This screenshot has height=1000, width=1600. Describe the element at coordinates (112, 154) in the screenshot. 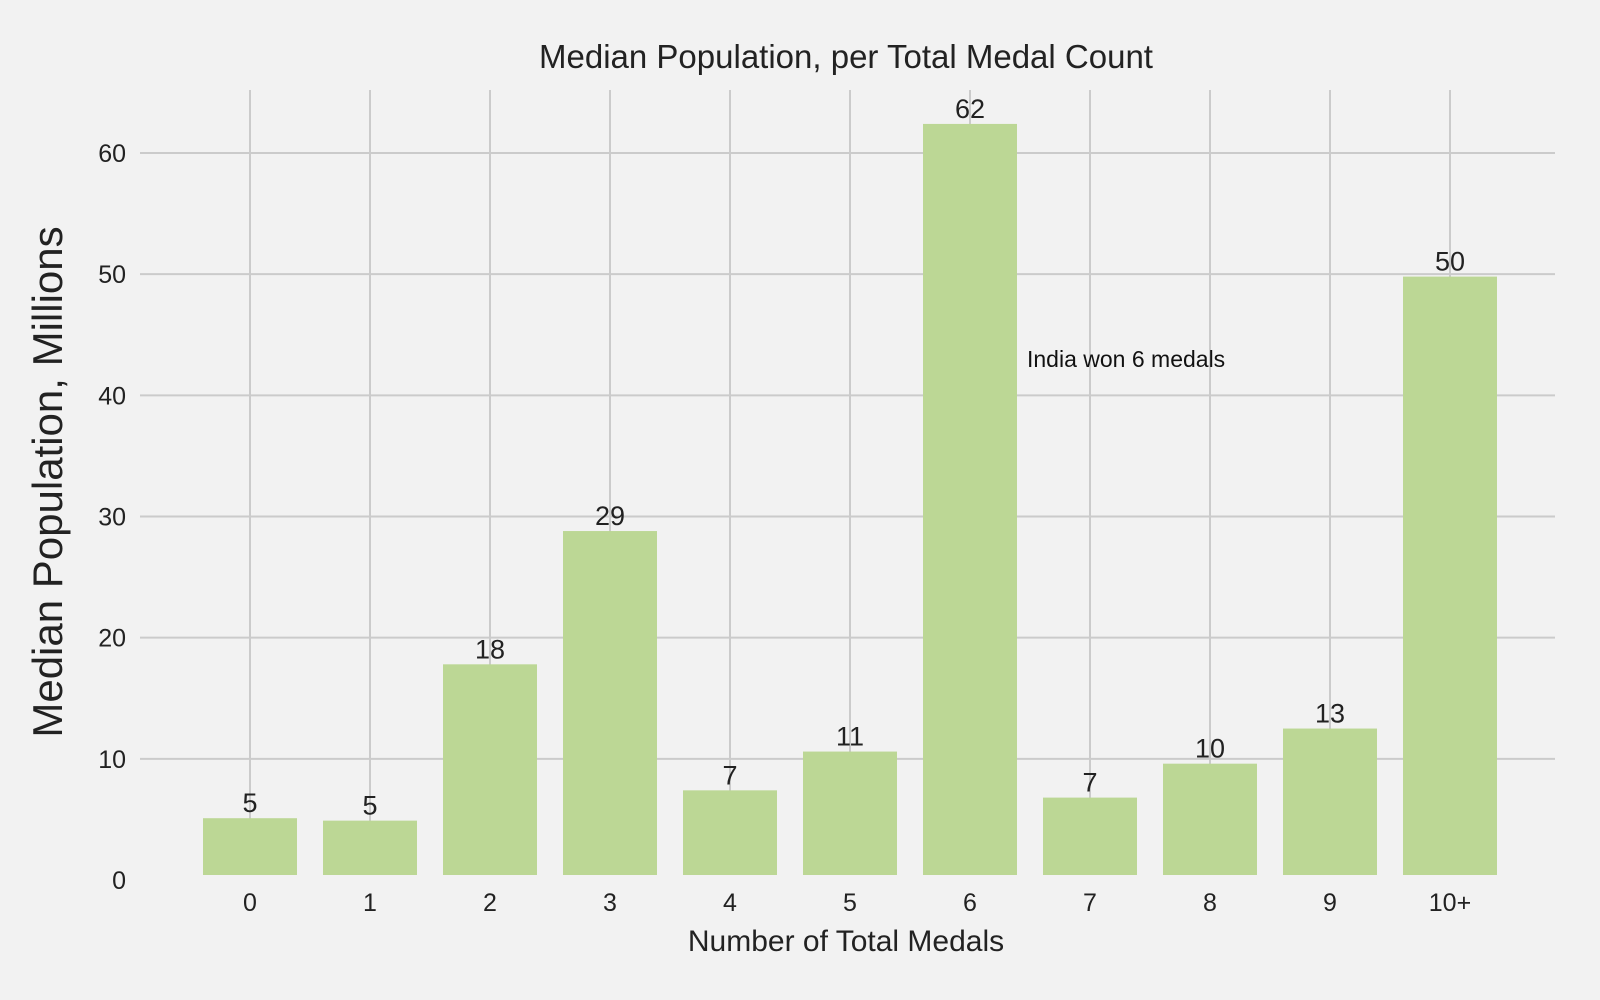

I see `y-tick-label: 60` at that location.